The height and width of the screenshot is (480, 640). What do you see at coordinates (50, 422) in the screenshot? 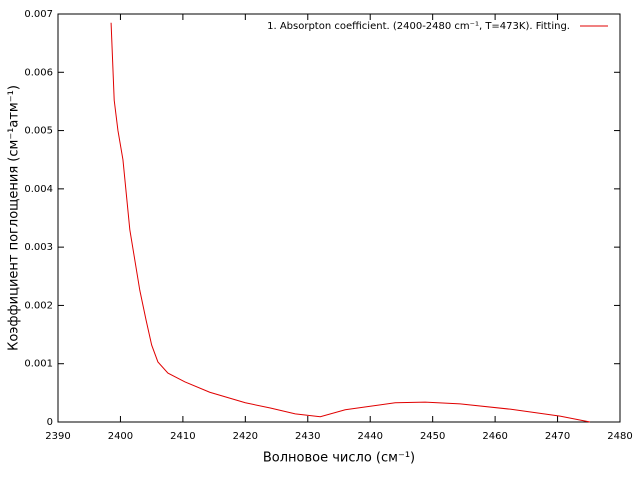
I see `y-tick-label: 0` at bounding box center [50, 422].